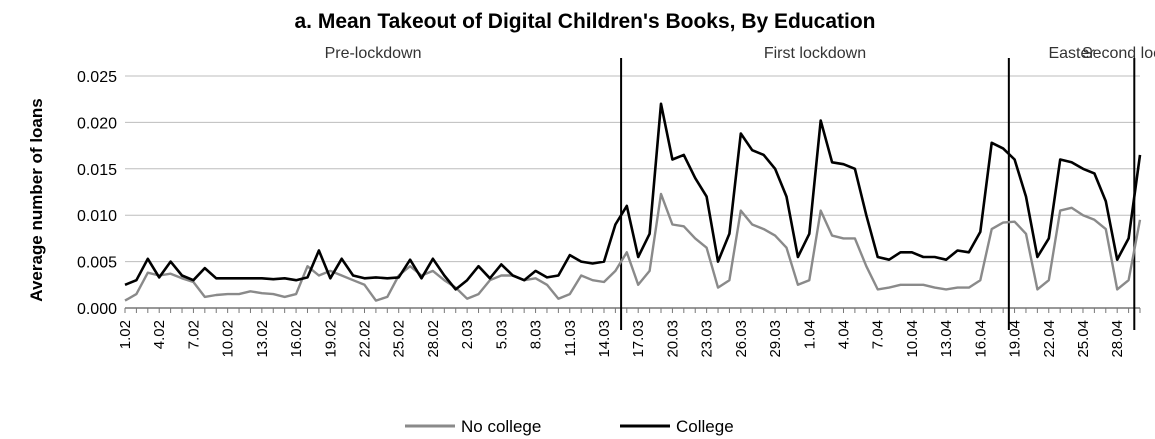 The width and height of the screenshot is (1155, 439). Describe the element at coordinates (125, 334) in the screenshot. I see `x-tick-label: 1.02` at that location.